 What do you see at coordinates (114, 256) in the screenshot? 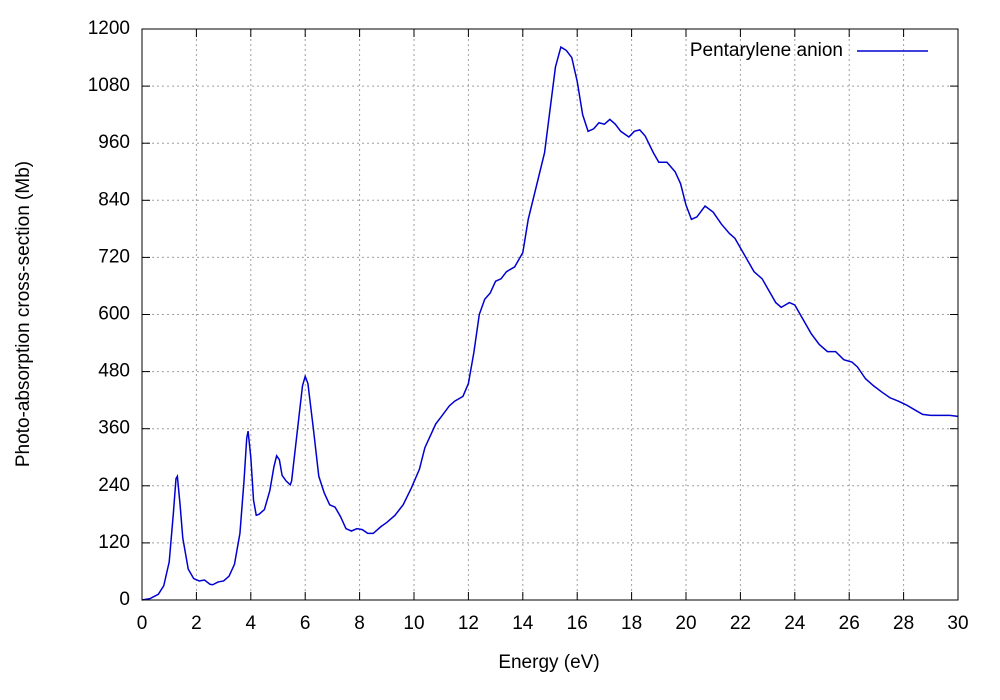
I see `y-tick-label: 720` at bounding box center [114, 256].